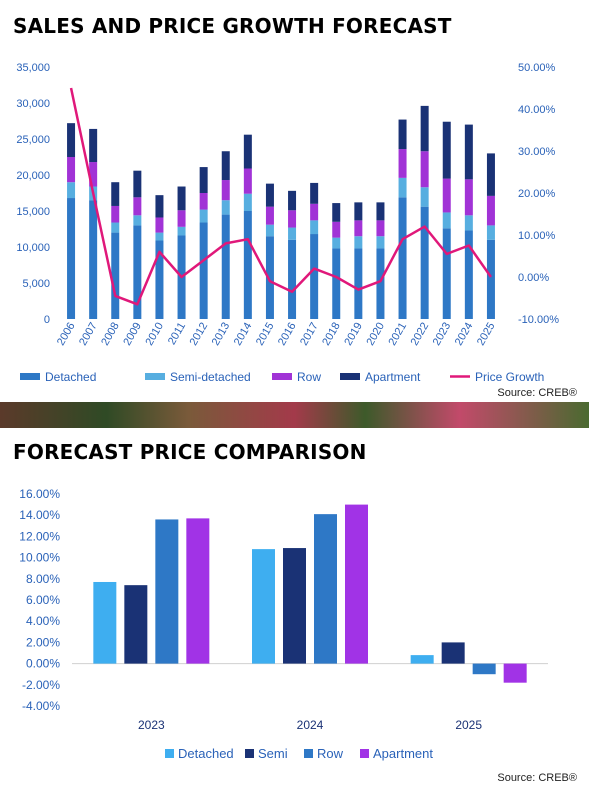 The height and width of the screenshot is (790, 589). I want to click on bar-apartment-2016, so click(292, 200).